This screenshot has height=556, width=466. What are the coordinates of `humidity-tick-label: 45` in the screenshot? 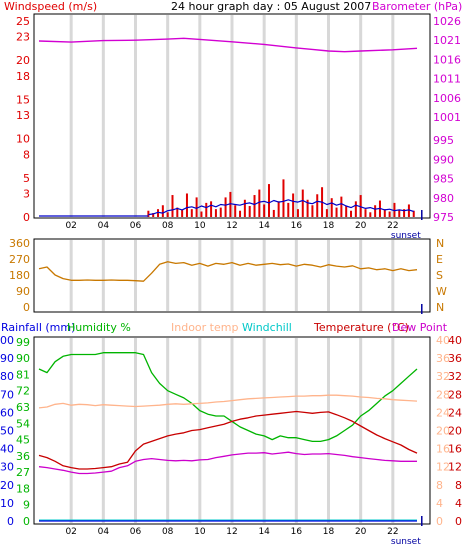 It's located at (23, 440).